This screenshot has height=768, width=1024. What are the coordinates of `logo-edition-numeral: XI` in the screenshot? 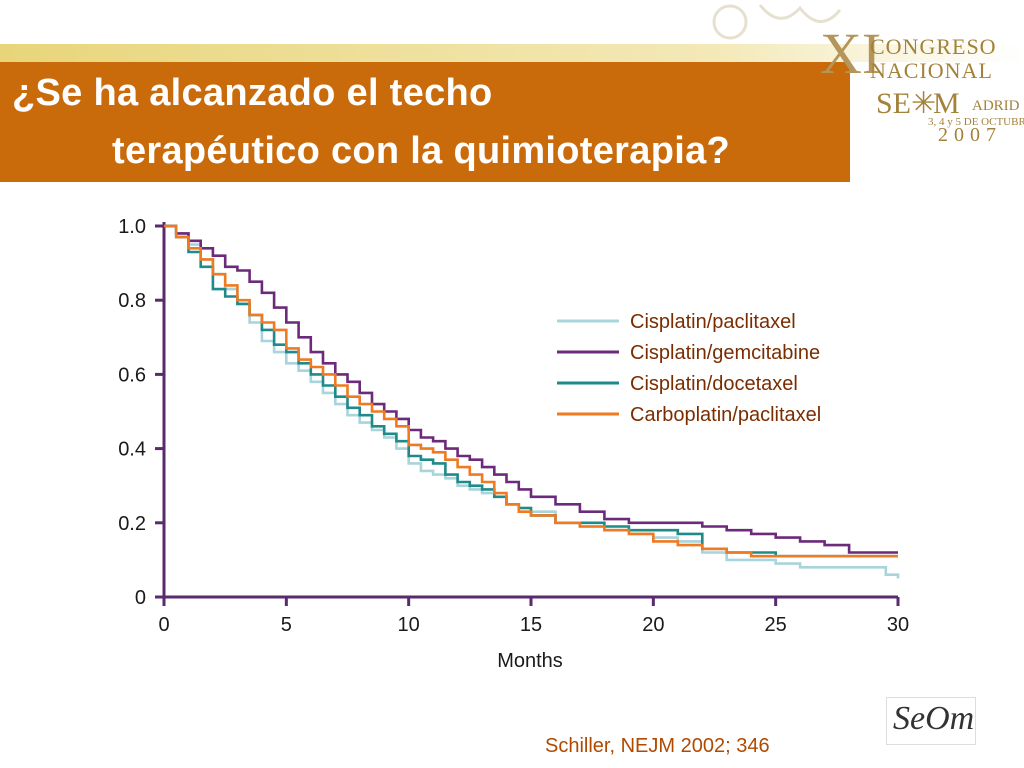 It's located at (851, 53).